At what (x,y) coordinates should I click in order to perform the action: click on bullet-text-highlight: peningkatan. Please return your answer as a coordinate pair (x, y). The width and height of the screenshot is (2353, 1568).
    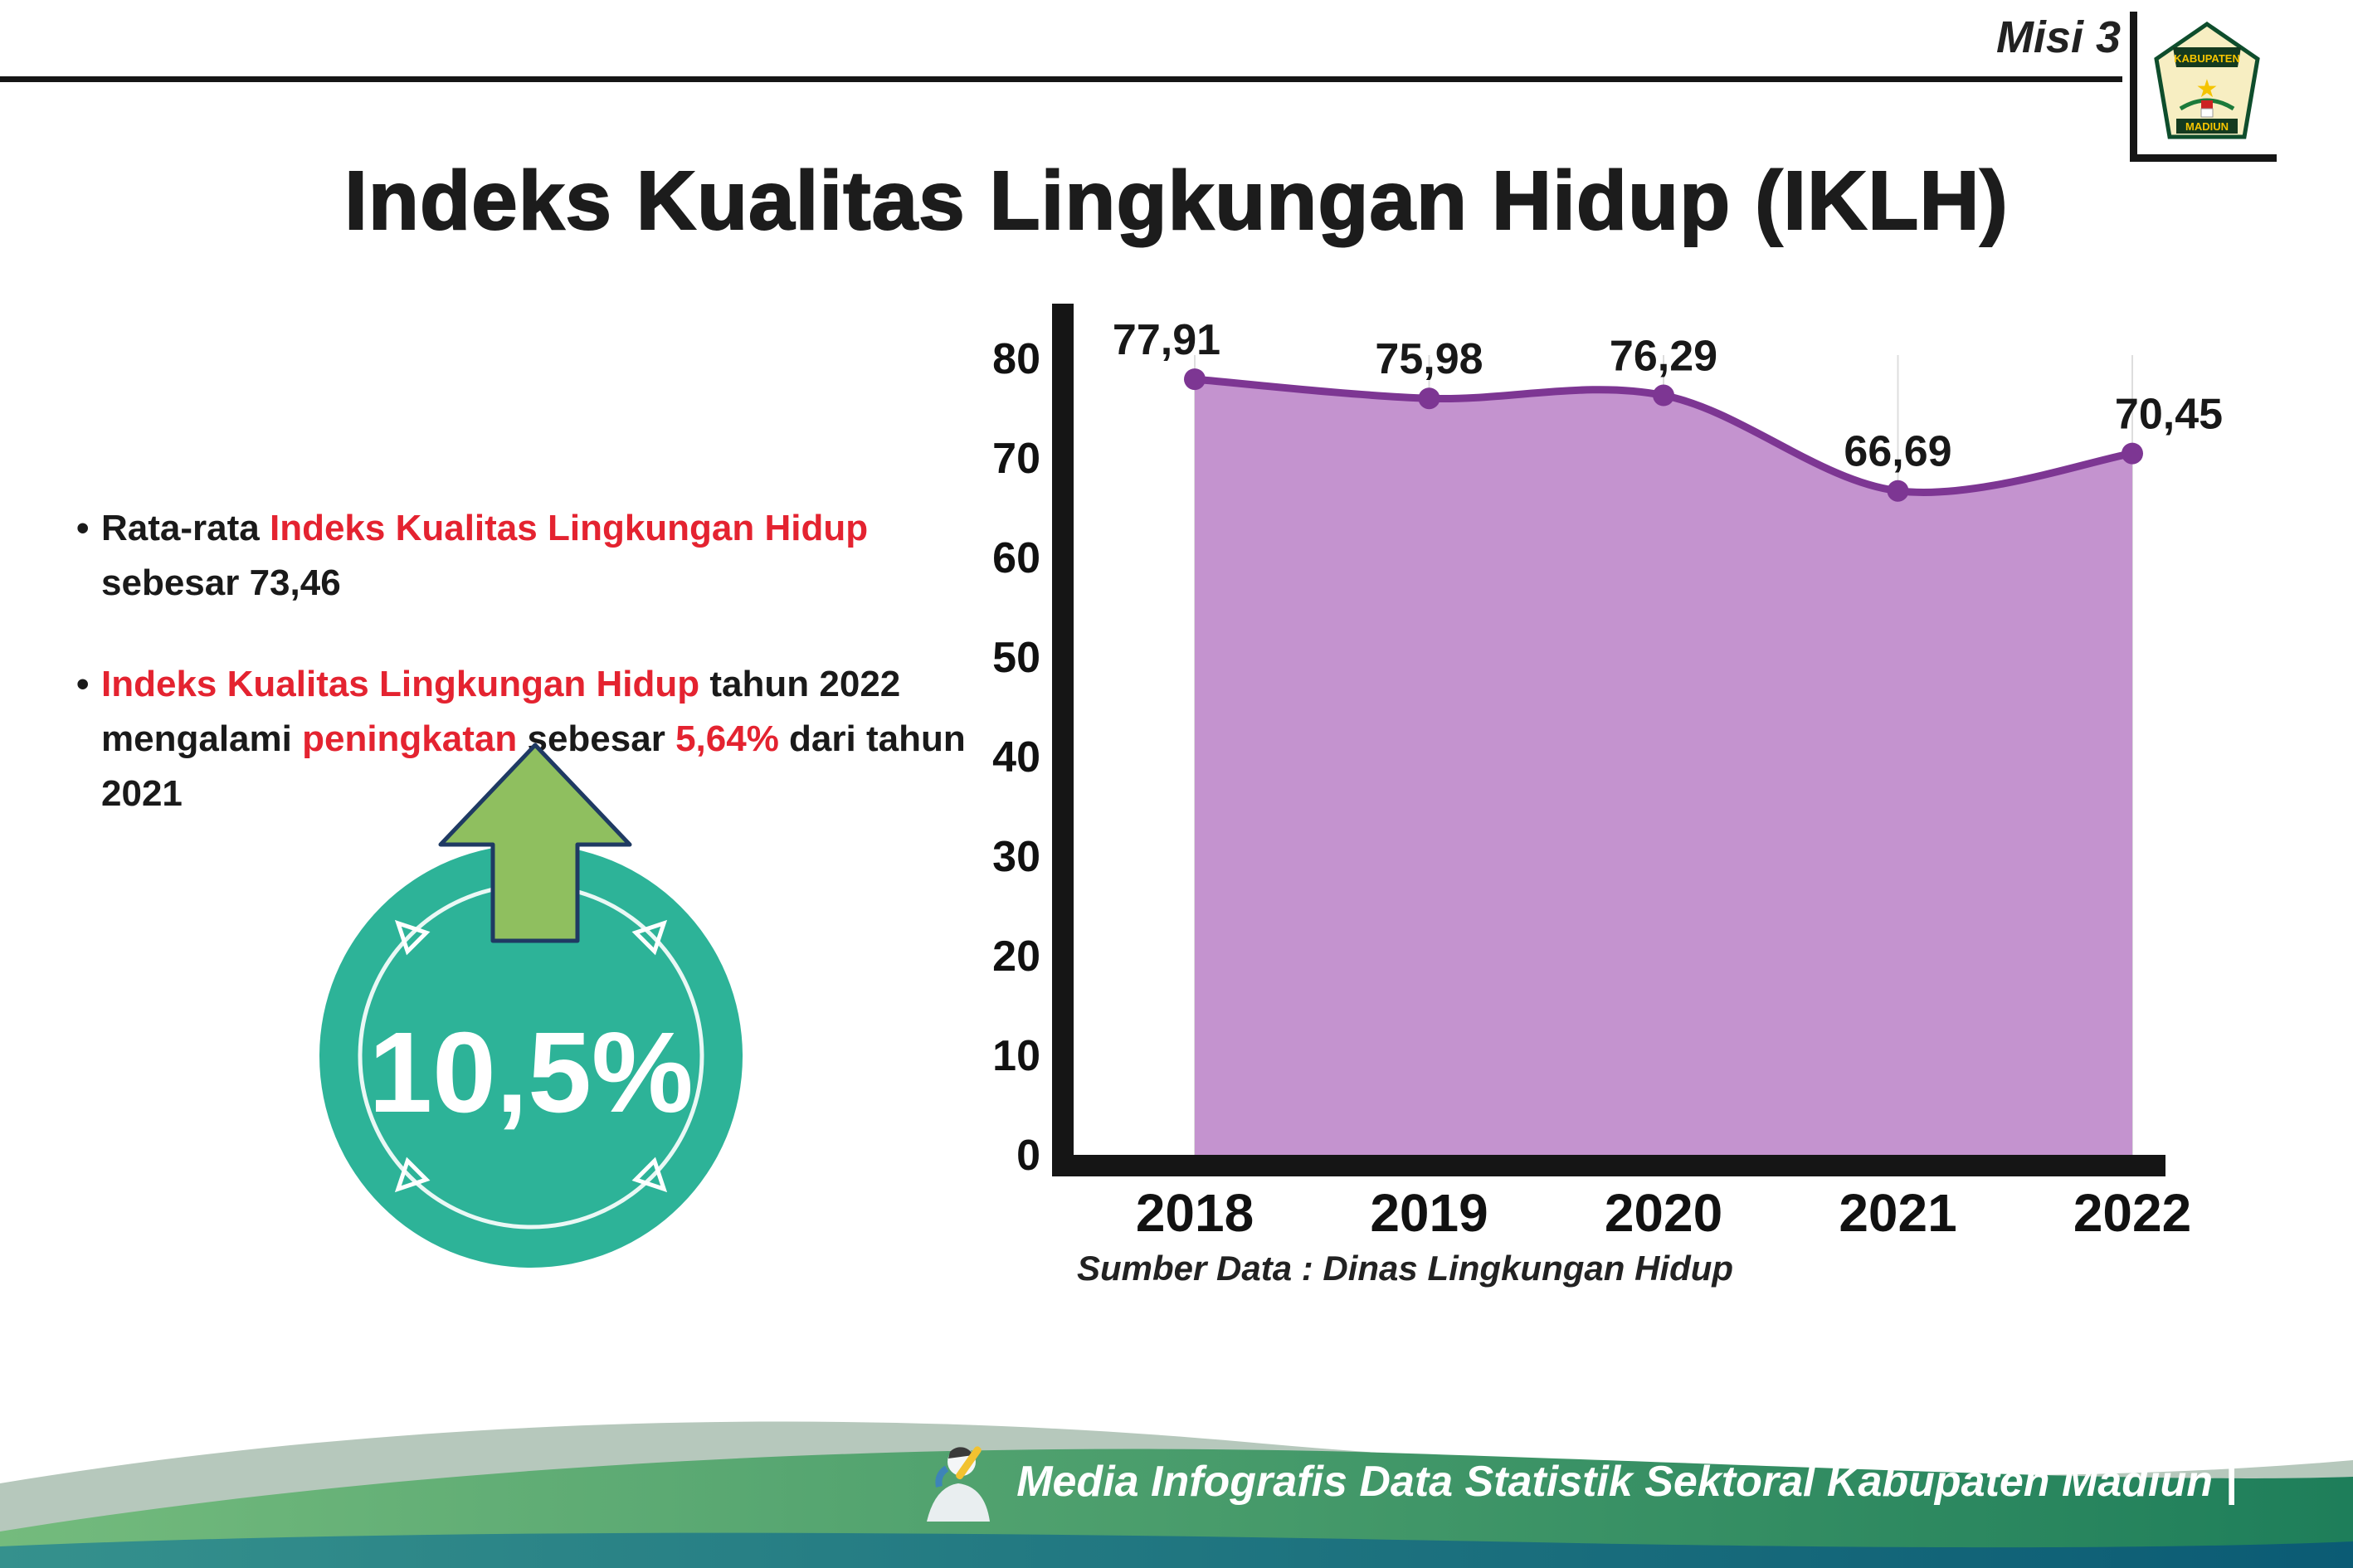
    Looking at the image, I should click on (410, 738).